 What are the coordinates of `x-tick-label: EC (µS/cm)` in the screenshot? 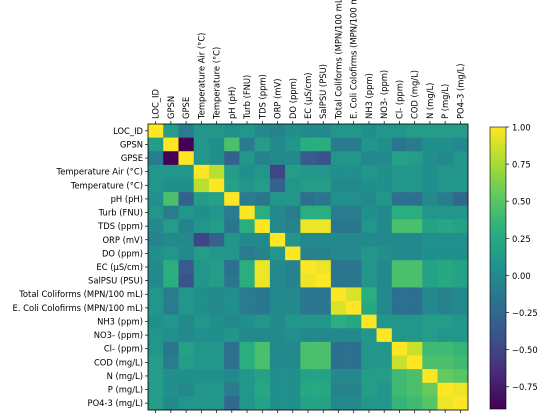 It's located at (308, 95).